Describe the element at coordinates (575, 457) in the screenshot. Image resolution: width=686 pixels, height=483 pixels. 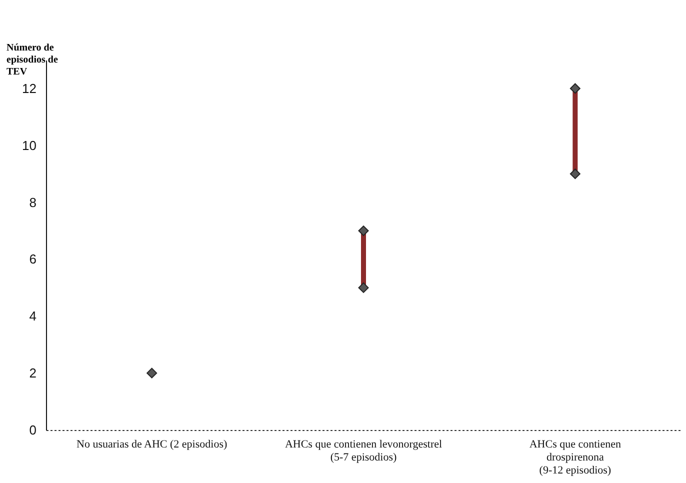
I see `x-tick-label: AHCs que contienen drospirenona (9-12 episodios)` at that location.